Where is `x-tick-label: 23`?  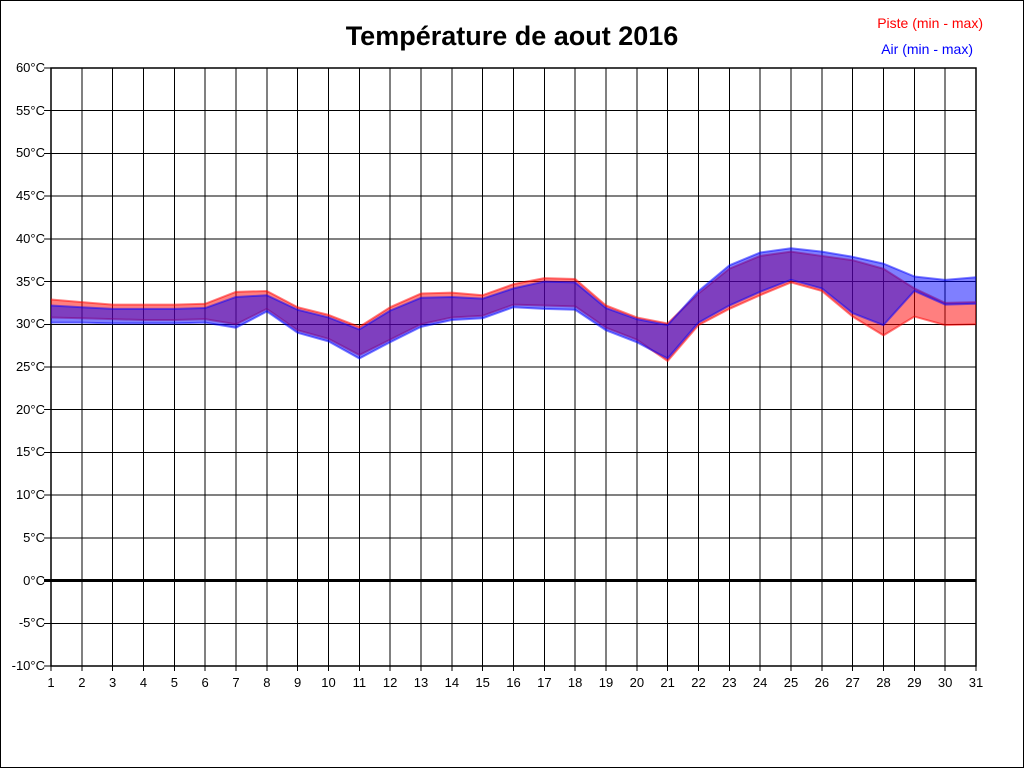 x-tick-label: 23 is located at coordinates (729, 682).